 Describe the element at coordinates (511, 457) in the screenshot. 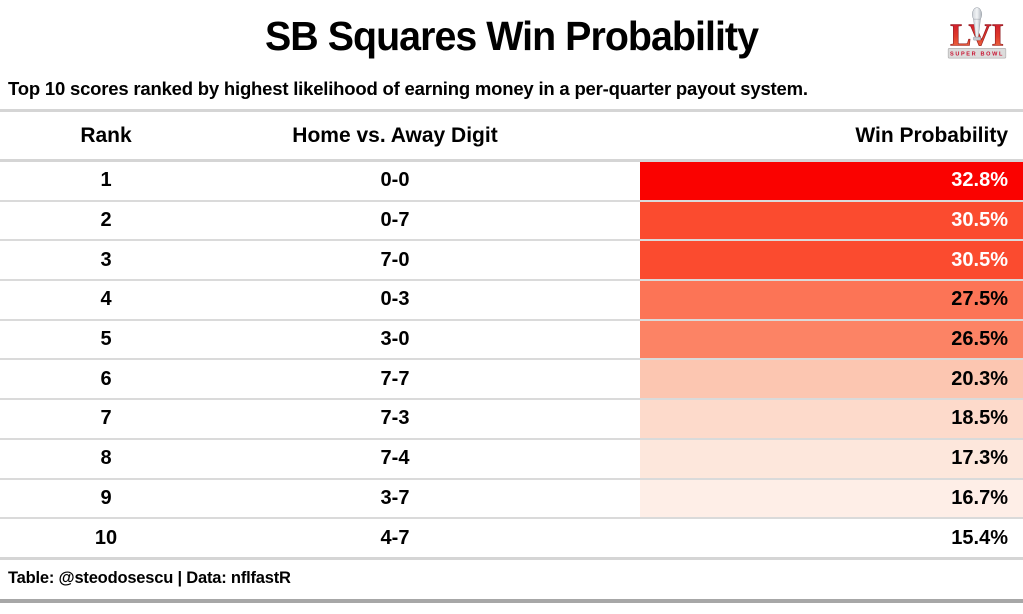

I see `table-row: 8 7-4 17.3%` at that location.